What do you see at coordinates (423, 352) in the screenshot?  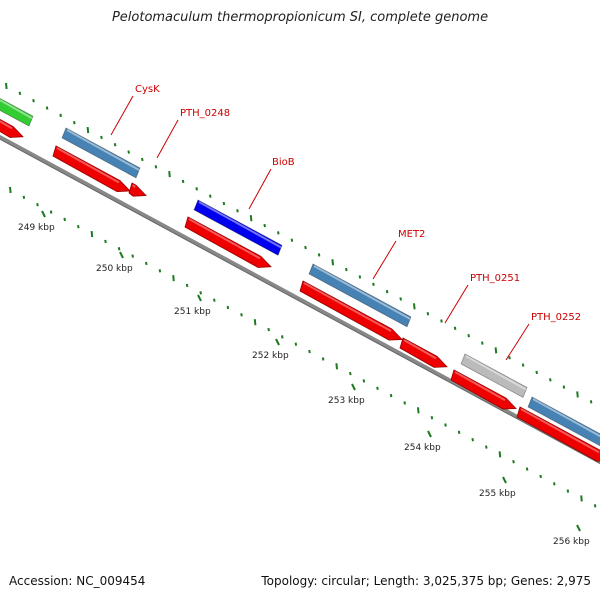 I see `cds-arrow-pth0251` at bounding box center [423, 352].